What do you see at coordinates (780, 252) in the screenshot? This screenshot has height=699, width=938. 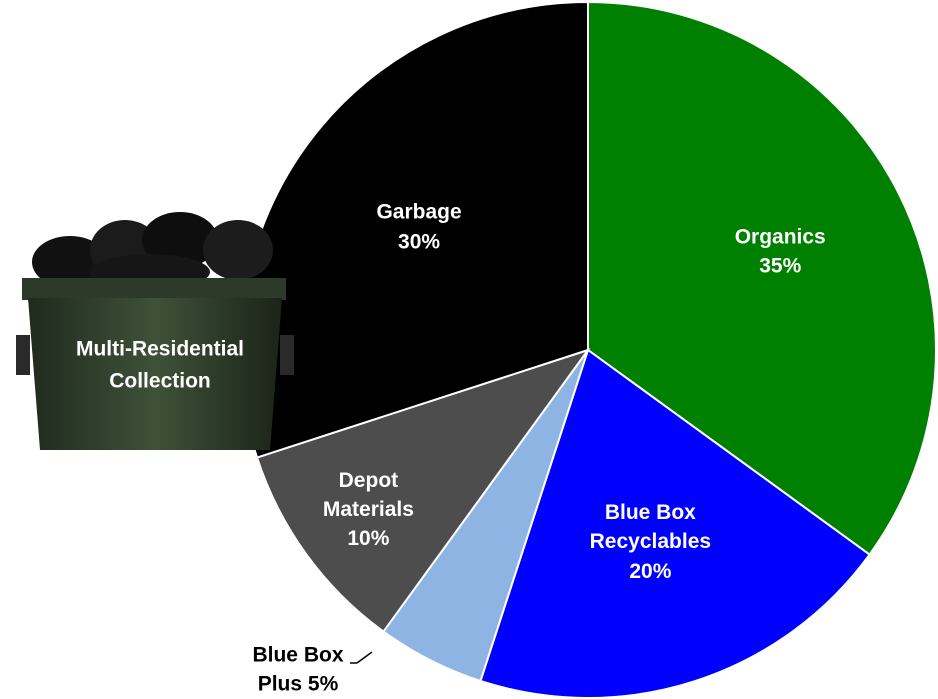 I see `slice-label: Organics 35%` at bounding box center [780, 252].